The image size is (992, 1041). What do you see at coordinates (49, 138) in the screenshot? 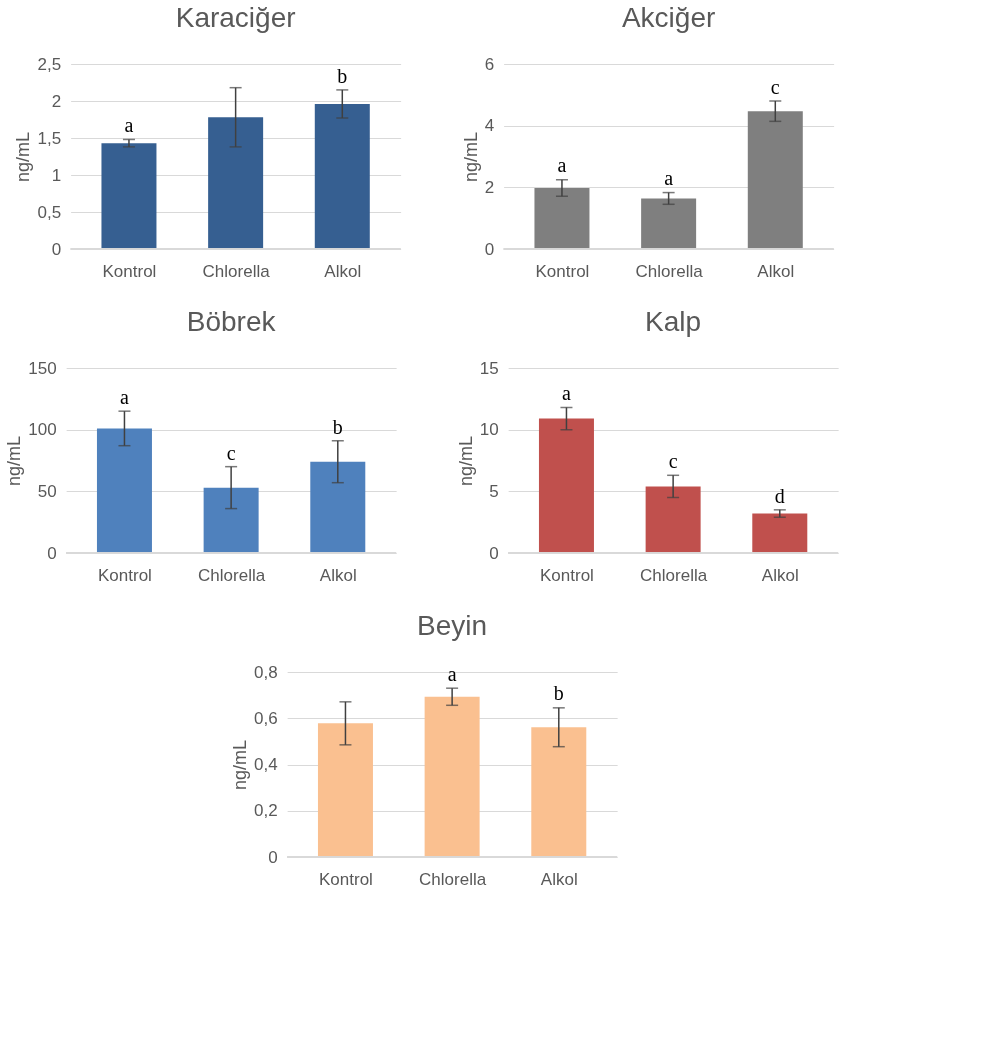
I see `y-tick-label: 1,5` at bounding box center [49, 138].